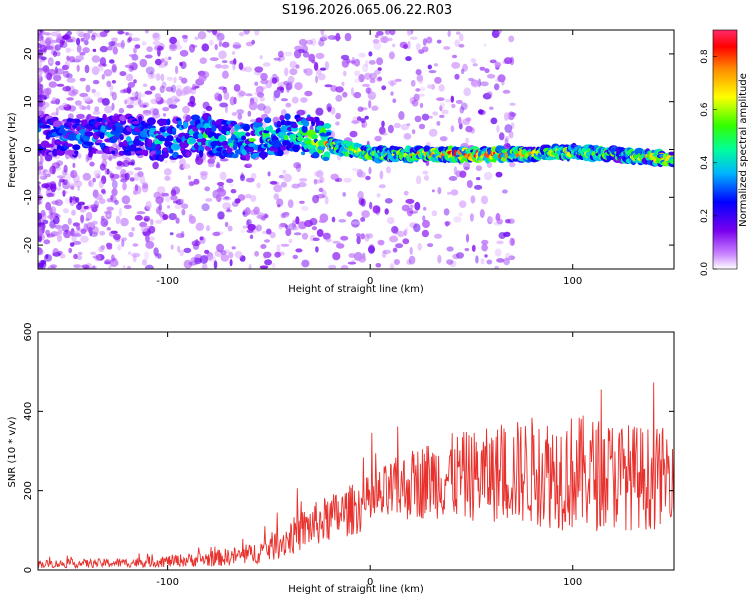 Image resolution: width=750 pixels, height=600 pixels. I want to click on colorbar-gradient, so click(725, 149).